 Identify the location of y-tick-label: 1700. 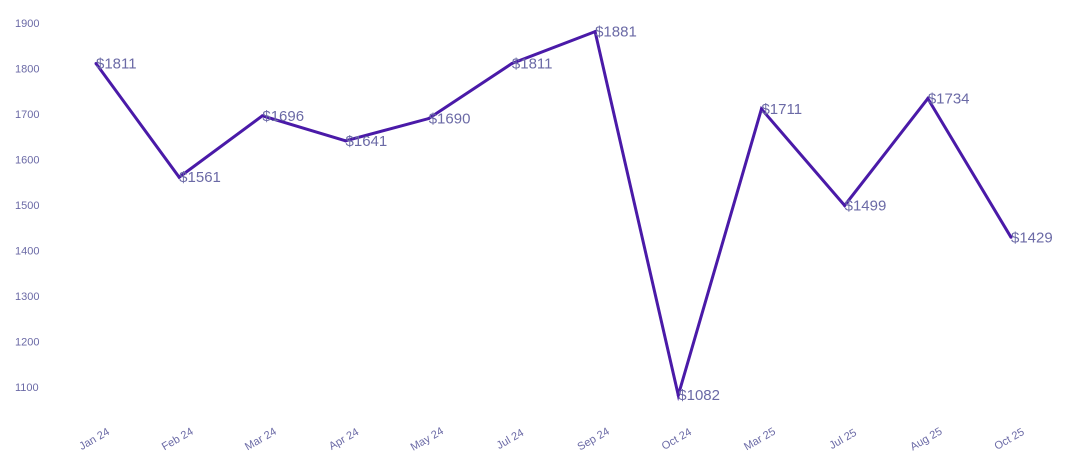
(27, 115).